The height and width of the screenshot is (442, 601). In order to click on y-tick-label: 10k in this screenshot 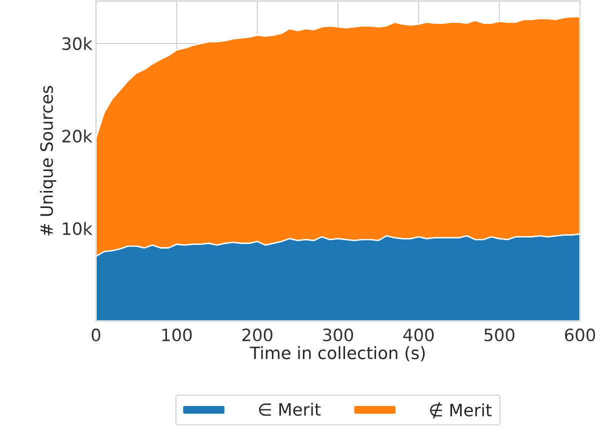, I will do `click(77, 229)`.